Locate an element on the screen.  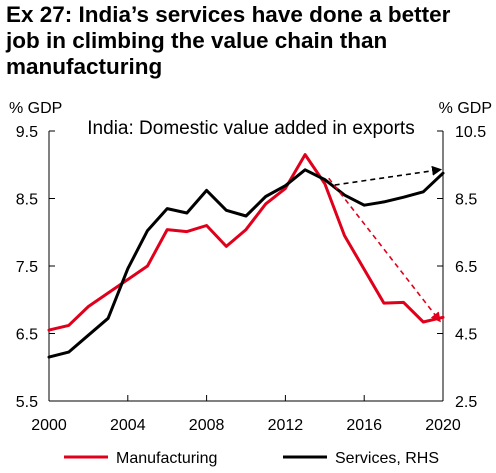
left-axis-tick-label: 6.5 is located at coordinates (27, 335).